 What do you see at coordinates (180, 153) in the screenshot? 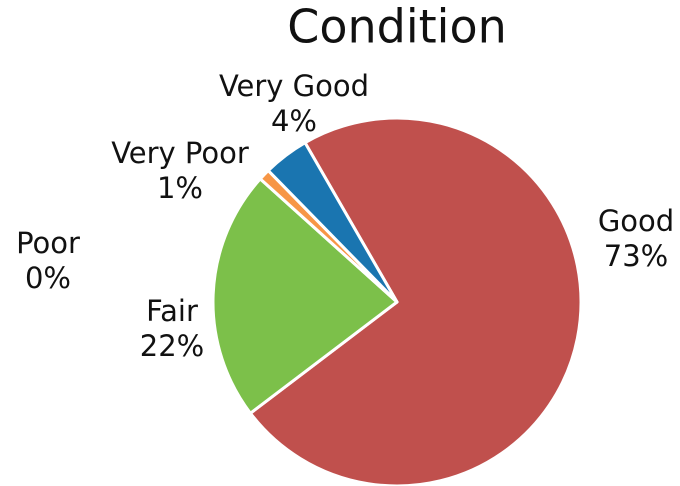
I see `slice-label: Very Poor` at bounding box center [180, 153].